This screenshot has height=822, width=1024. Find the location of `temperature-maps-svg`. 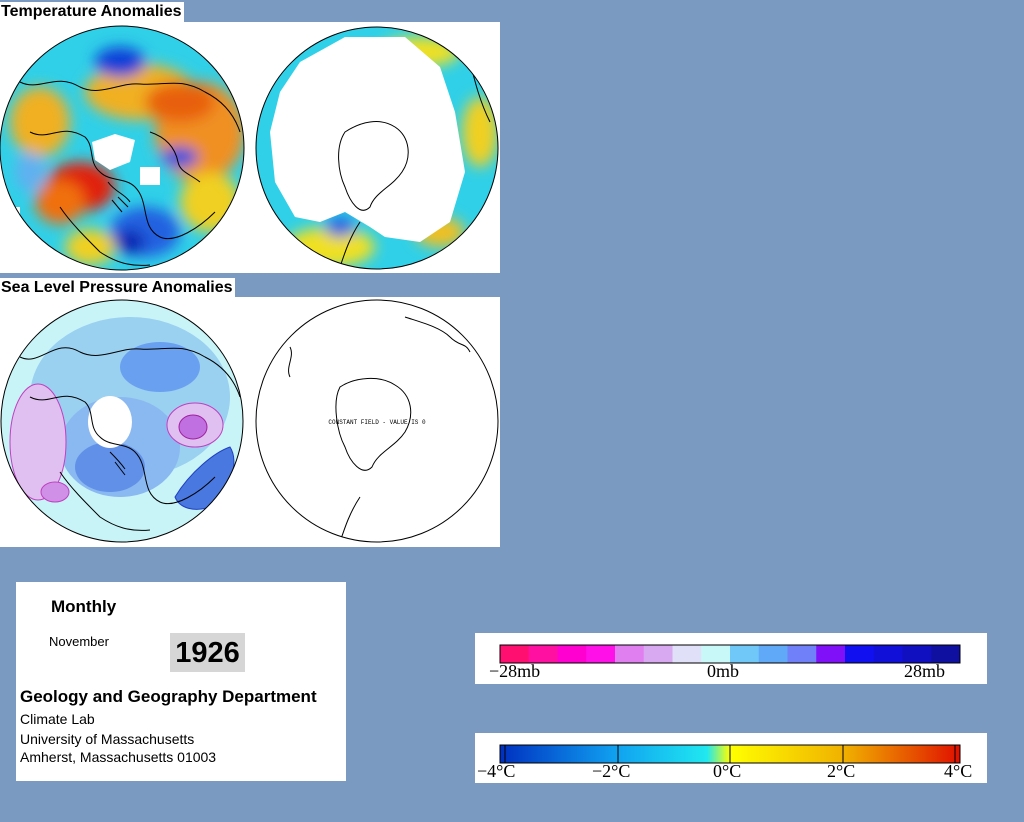

temperature-maps-svg is located at coordinates (249, 148).